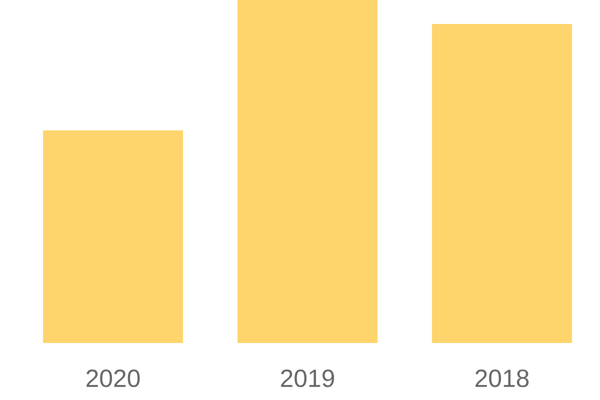 The image size is (600, 400). Describe the element at coordinates (307, 379) in the screenshot. I see `x-tick-label: 2019` at that location.